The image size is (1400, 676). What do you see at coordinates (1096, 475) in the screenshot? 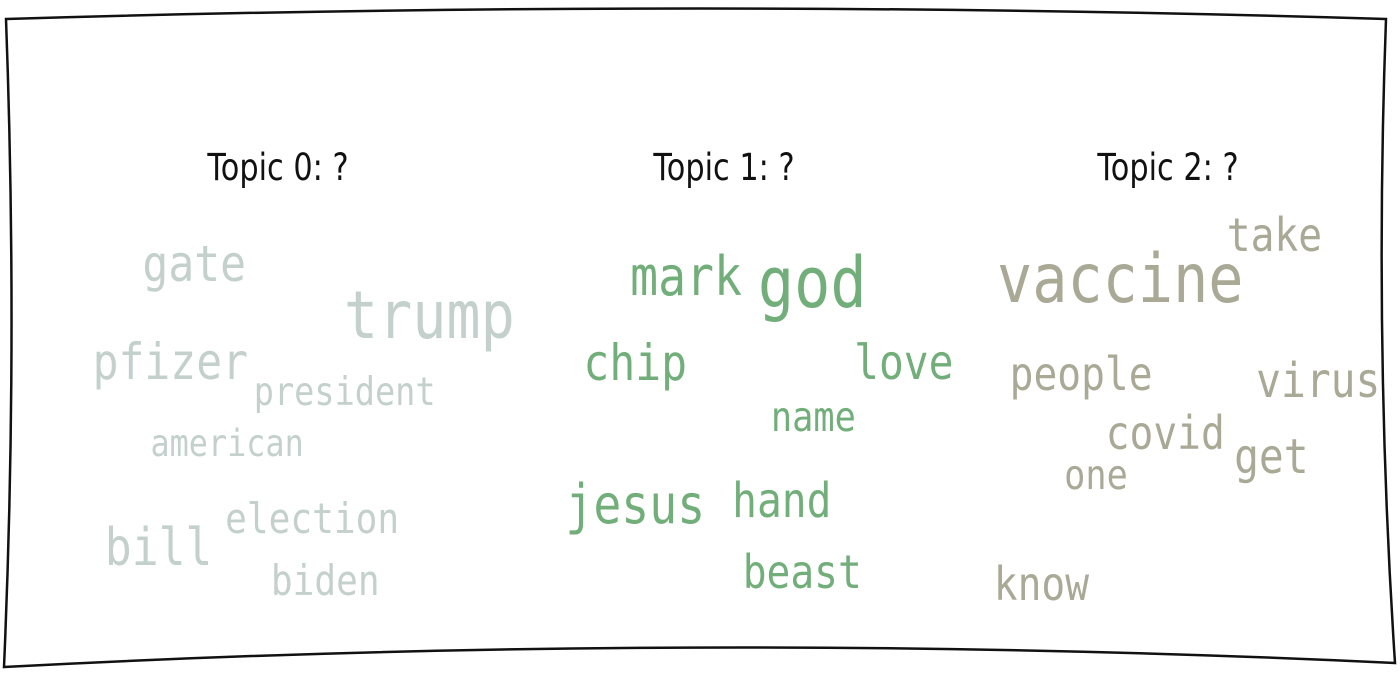
I see `word-one: one` at bounding box center [1096, 475].